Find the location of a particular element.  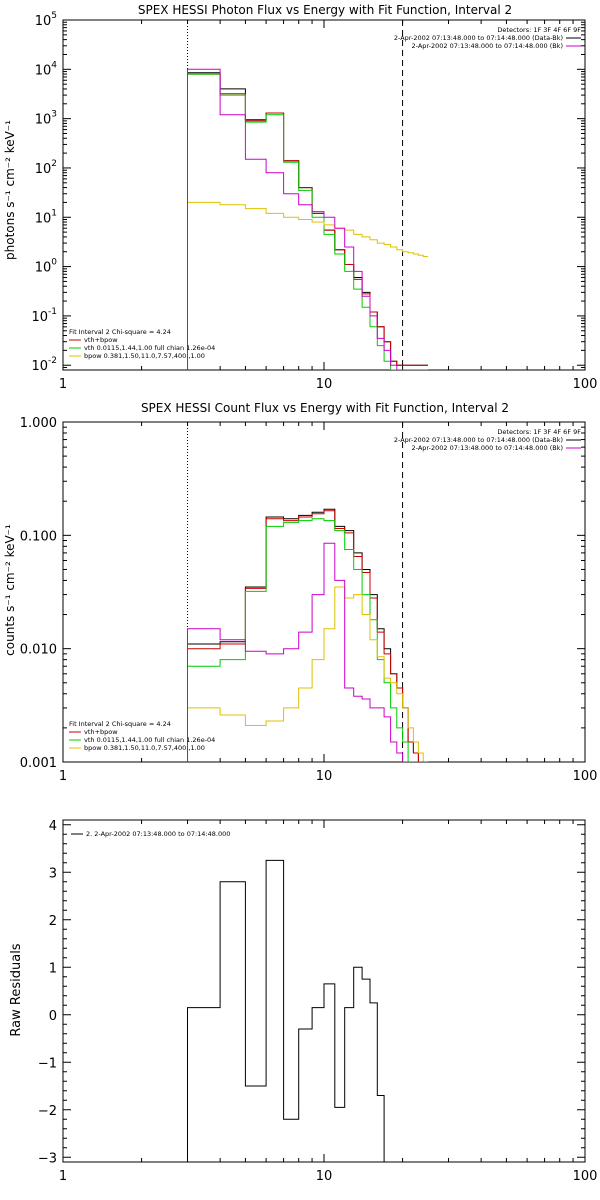

y-tick-label: 10⁵ is located at coordinates (46, 20).